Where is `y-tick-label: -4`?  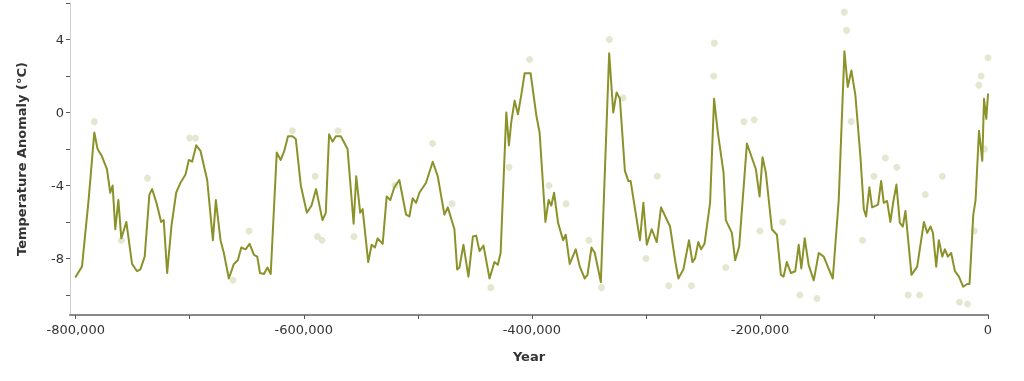
y-tick-label: -4 is located at coordinates (57, 185).